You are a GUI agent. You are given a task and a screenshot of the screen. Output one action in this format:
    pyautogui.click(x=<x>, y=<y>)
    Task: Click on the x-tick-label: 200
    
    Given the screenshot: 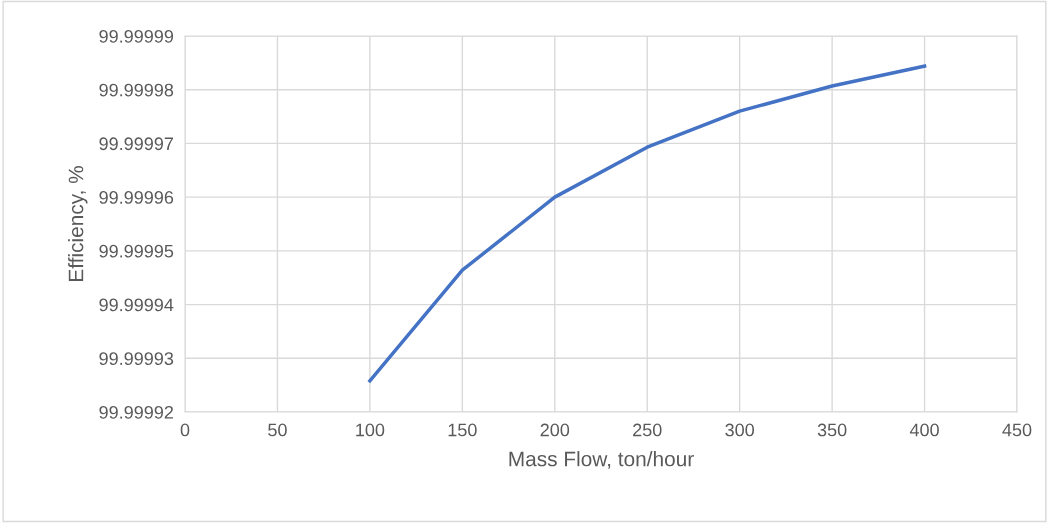 What is the action you would take?
    pyautogui.click(x=555, y=430)
    